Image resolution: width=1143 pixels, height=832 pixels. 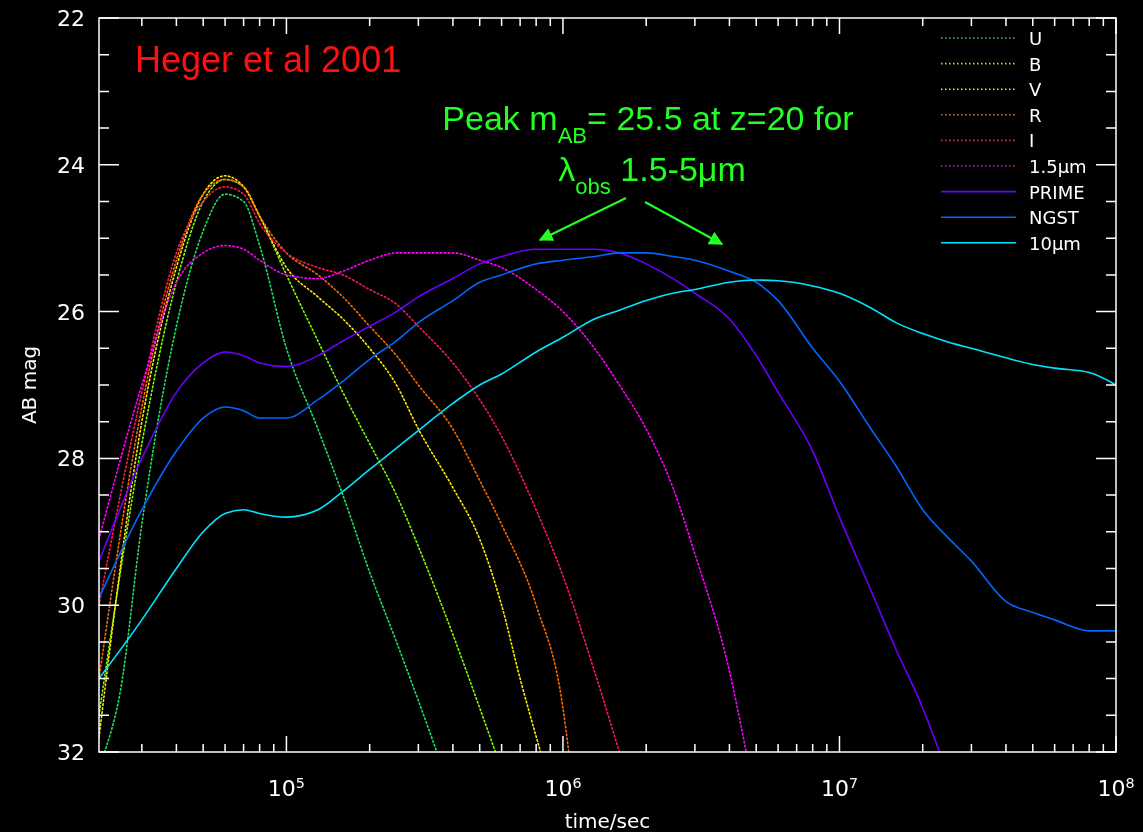 What do you see at coordinates (648, 123) in the screenshot?
I see `annotation: Peak m$_{AB}$= 25.5 at z=20 for` at bounding box center [648, 123].